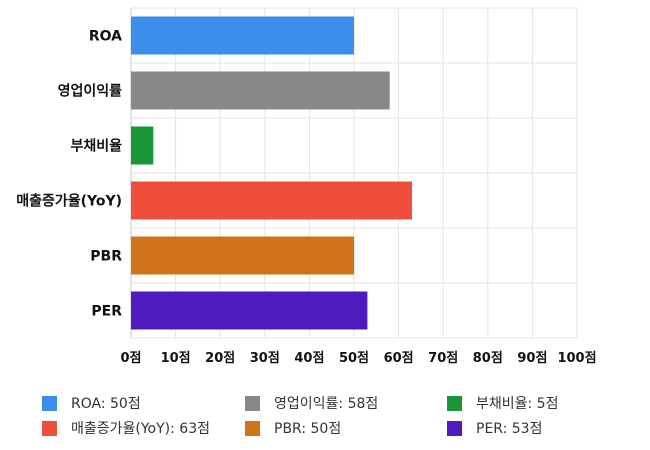 This screenshot has width=650, height=450. Describe the element at coordinates (399, 358) in the screenshot. I see `x-tick-label: 60점` at that location.